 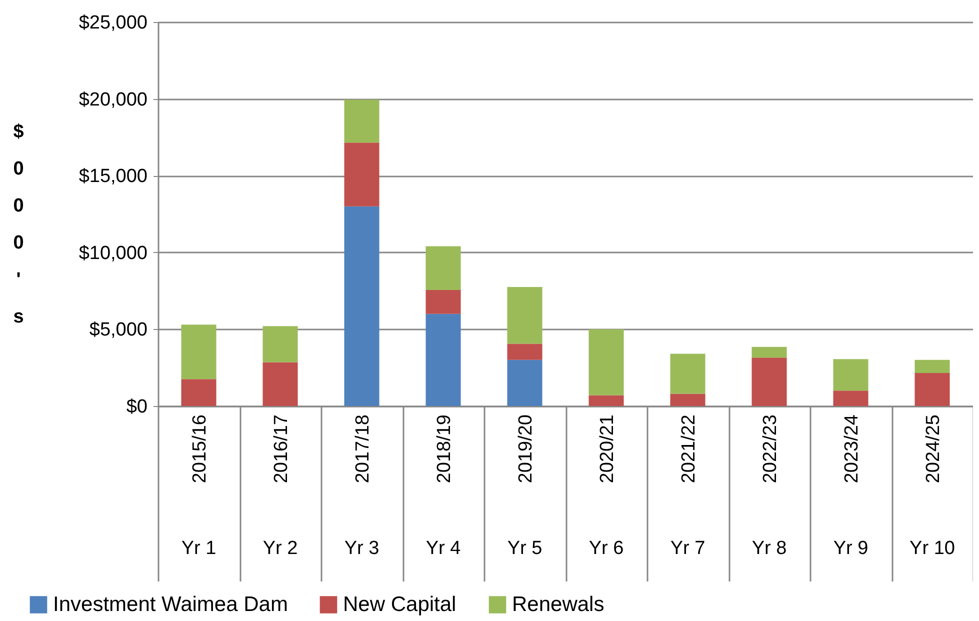 I want to click on legend-label: Renewals, so click(x=558, y=604).